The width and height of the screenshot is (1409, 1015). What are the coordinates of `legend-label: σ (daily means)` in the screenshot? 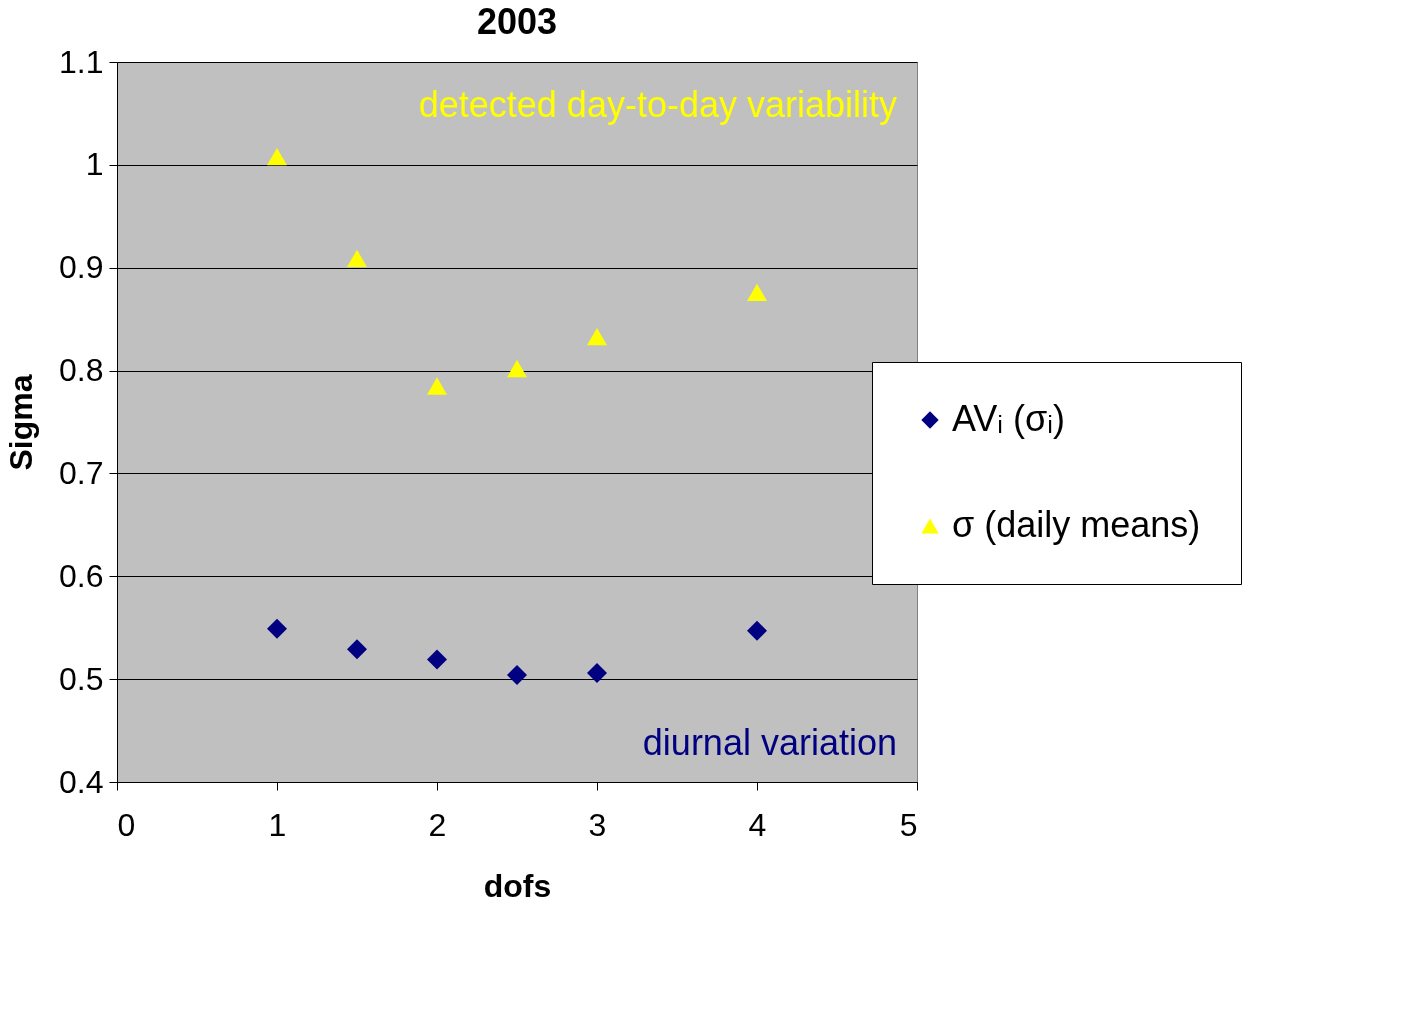 It's located at (1076, 524).